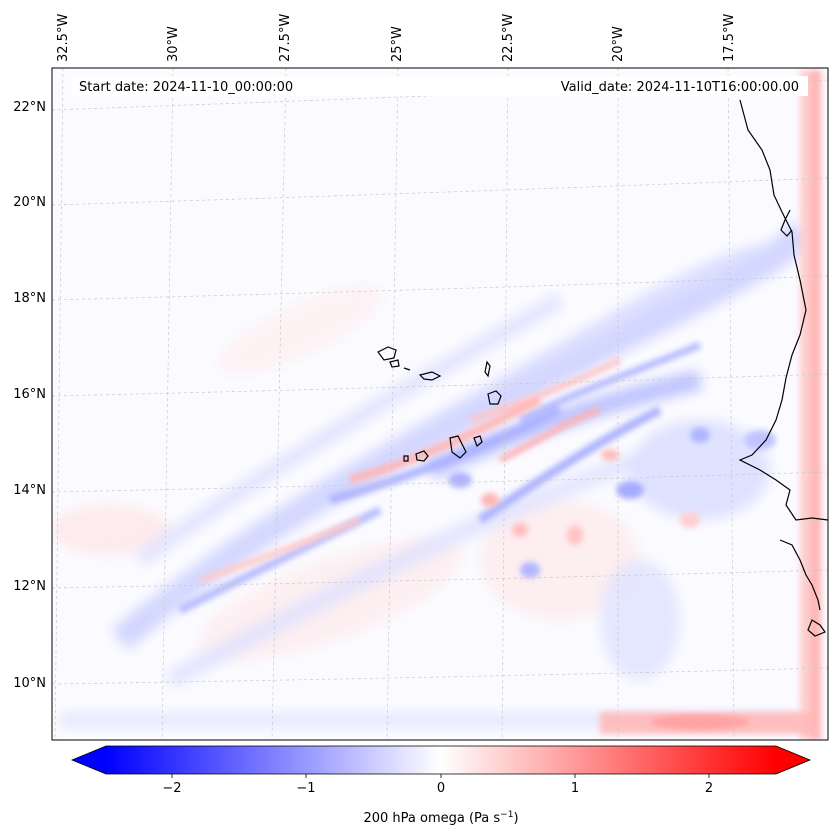  I want to click on colorbar-ticks, so click(440, 776).